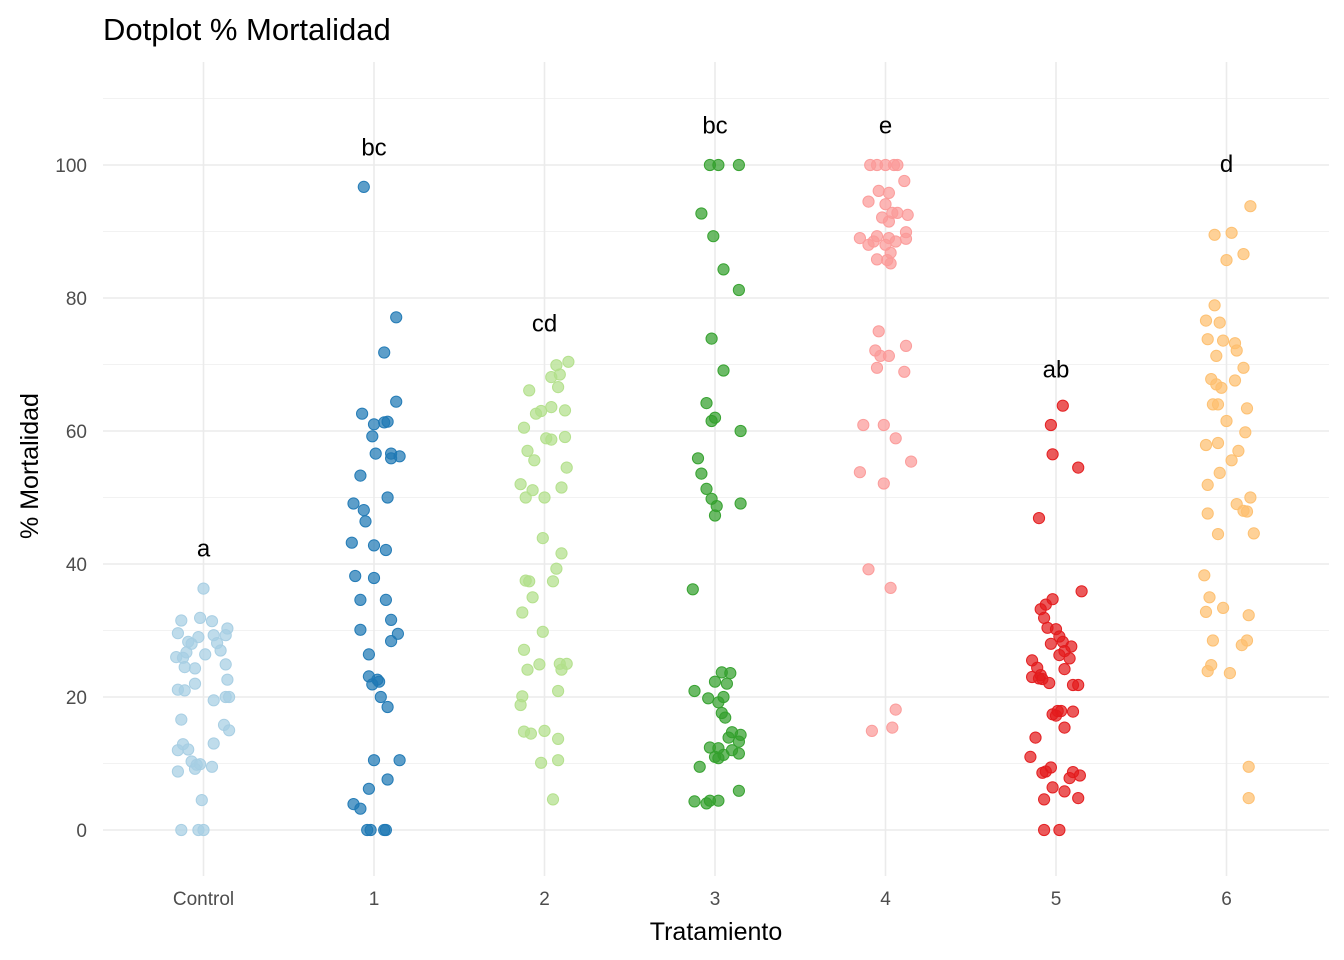 The image size is (1344, 960). What do you see at coordinates (702, 899) in the screenshot?
I see `x-axis-tick-labels: Control 1 2 3 4 5 6` at bounding box center [702, 899].